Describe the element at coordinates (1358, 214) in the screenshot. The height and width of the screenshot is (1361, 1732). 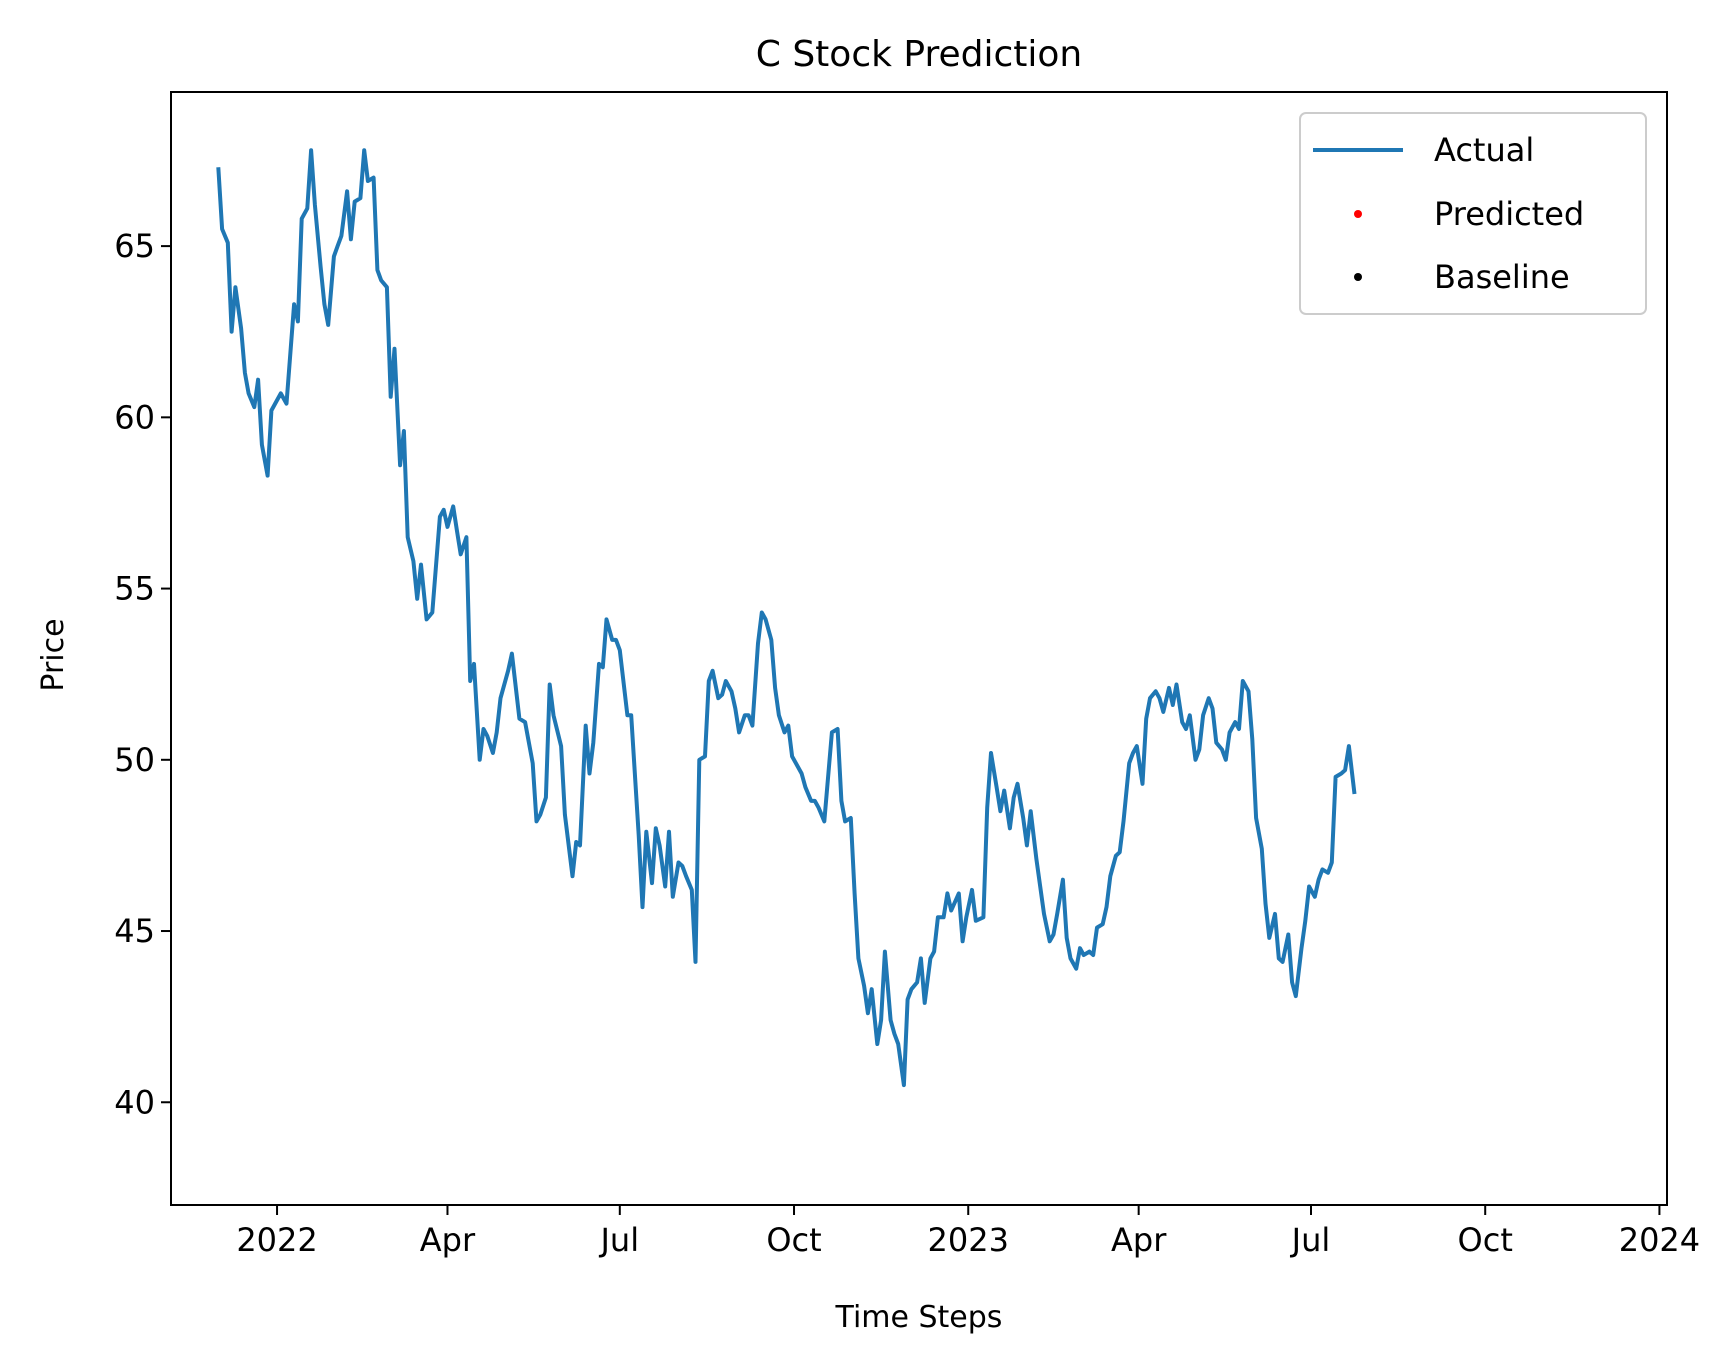
I see `legend-marker-predicted` at that location.